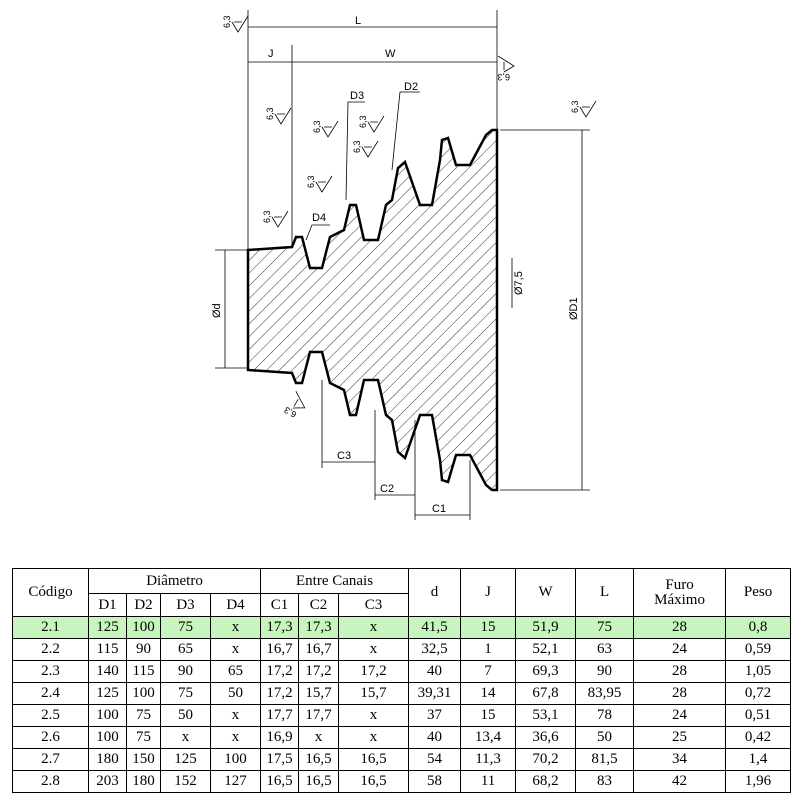 The height and width of the screenshot is (800, 800). What do you see at coordinates (107, 671) in the screenshot?
I see `cell: 140` at bounding box center [107, 671].